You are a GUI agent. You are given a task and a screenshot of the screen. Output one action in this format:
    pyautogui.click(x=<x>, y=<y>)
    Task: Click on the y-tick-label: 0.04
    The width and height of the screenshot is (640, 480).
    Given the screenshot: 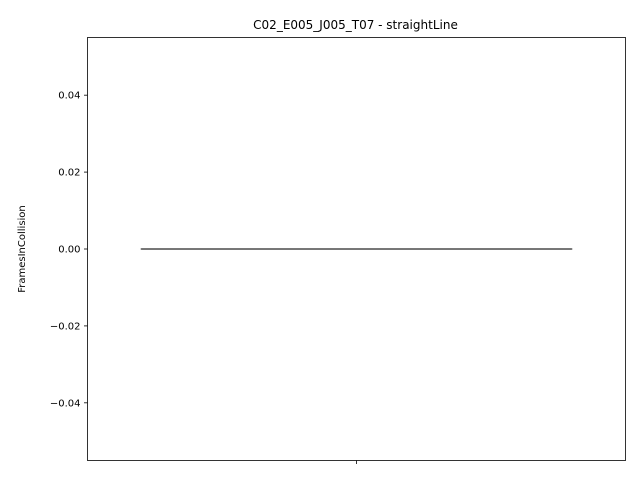 What is the action you would take?
    pyautogui.click(x=69, y=96)
    